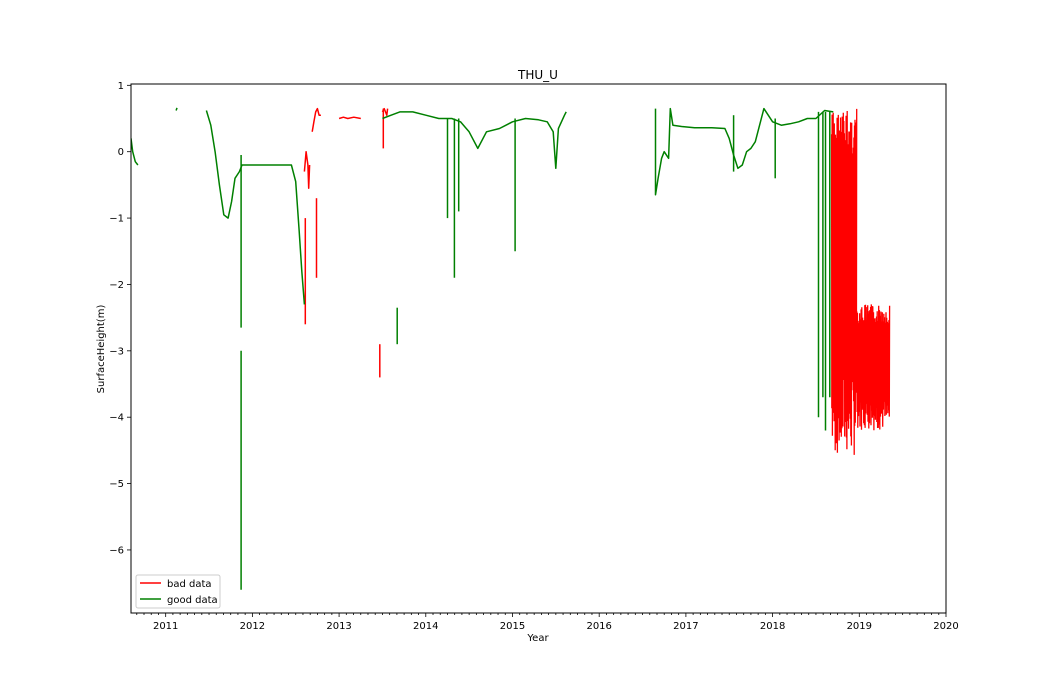 Image resolution: width=1050 pixels, height=700 pixels. I want to click on y-tick-label: 0, so click(121, 152).